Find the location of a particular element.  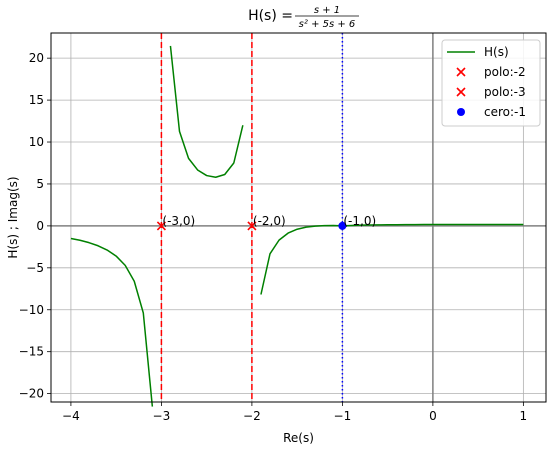

annotation-label: (-2,0) is located at coordinates (269, 221).